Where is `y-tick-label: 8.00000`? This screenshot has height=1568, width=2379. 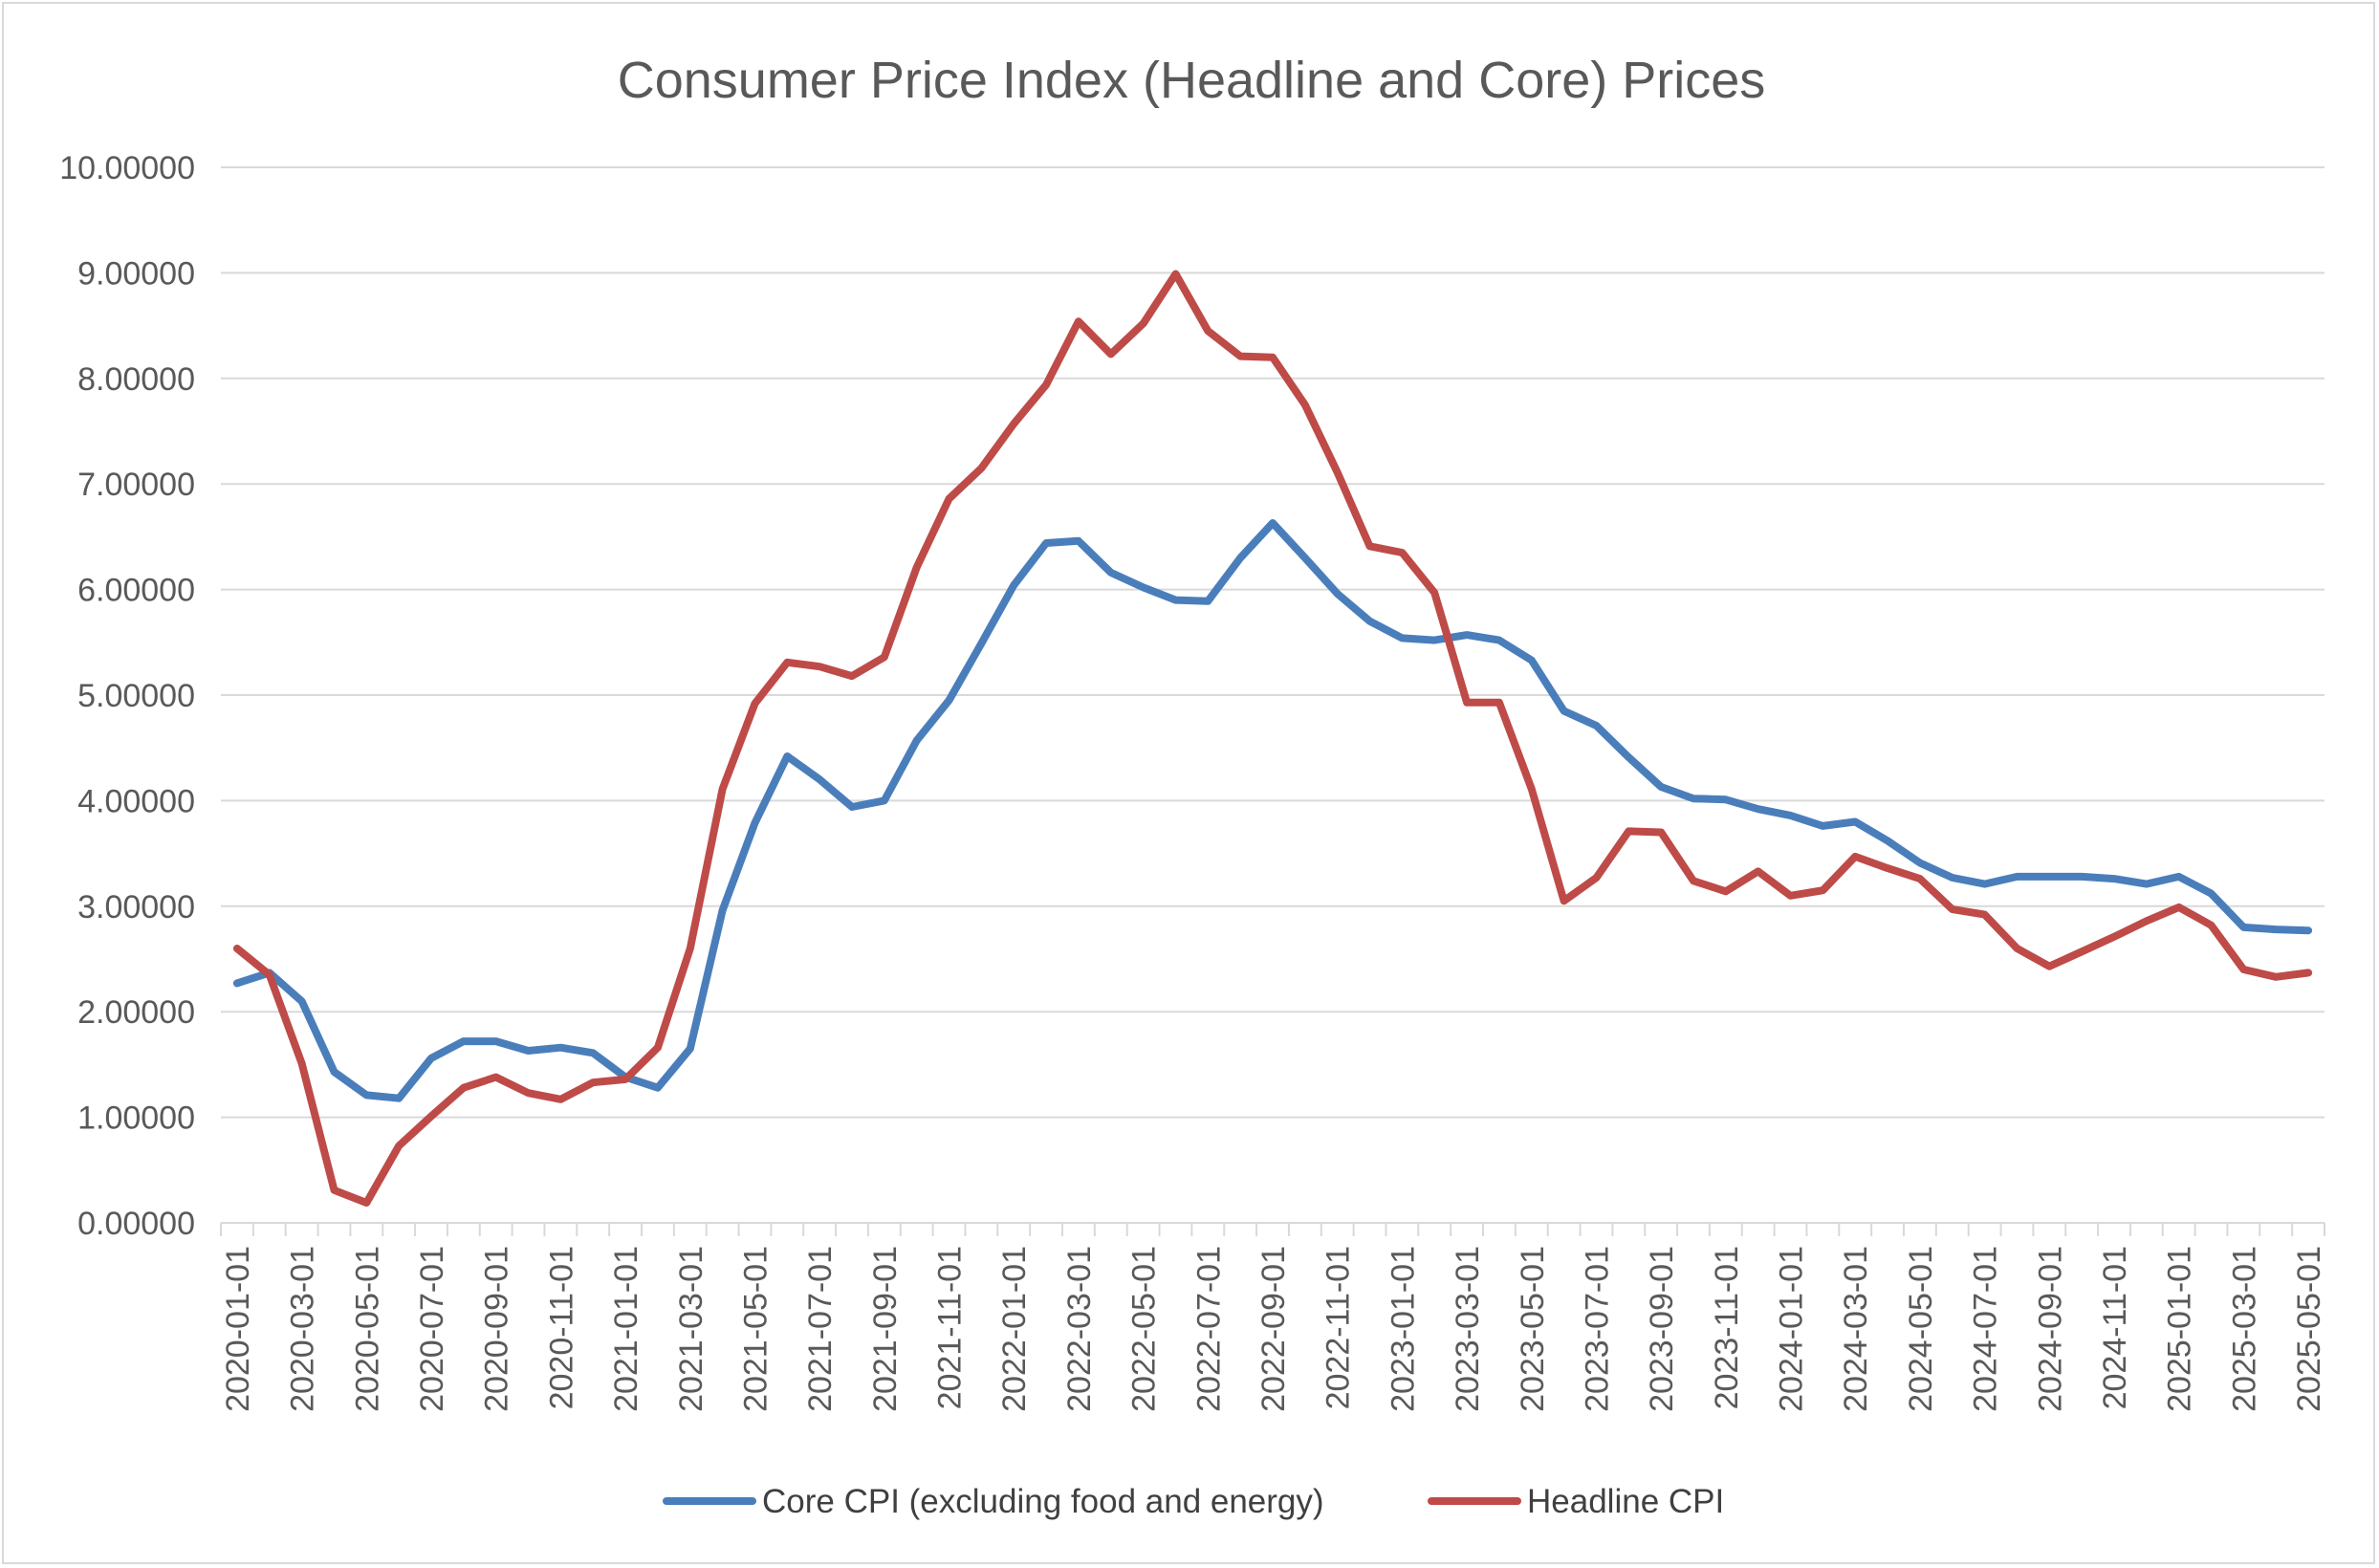
y-tick-label: 8.00000 is located at coordinates (136, 379).